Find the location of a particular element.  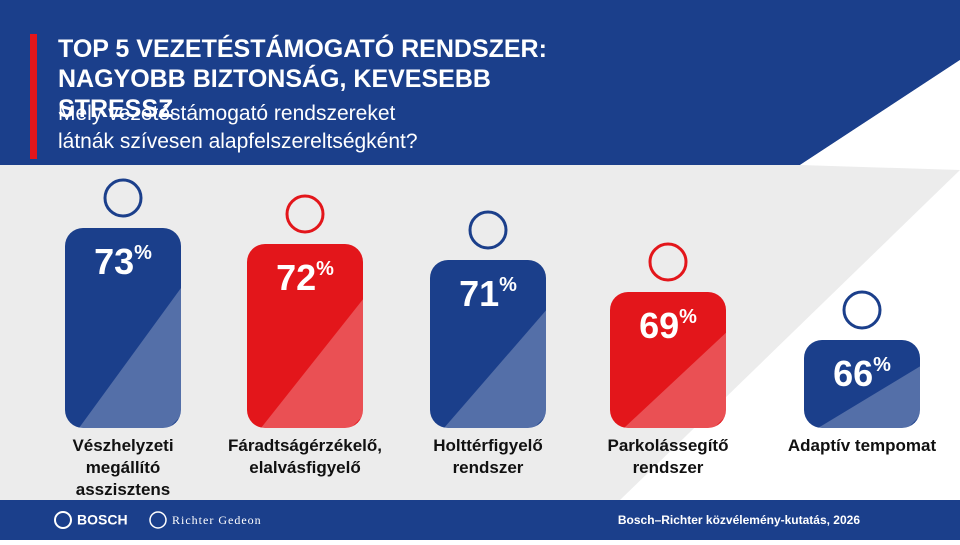

logo-richter: Richter Gedeon is located at coordinates (217, 520).